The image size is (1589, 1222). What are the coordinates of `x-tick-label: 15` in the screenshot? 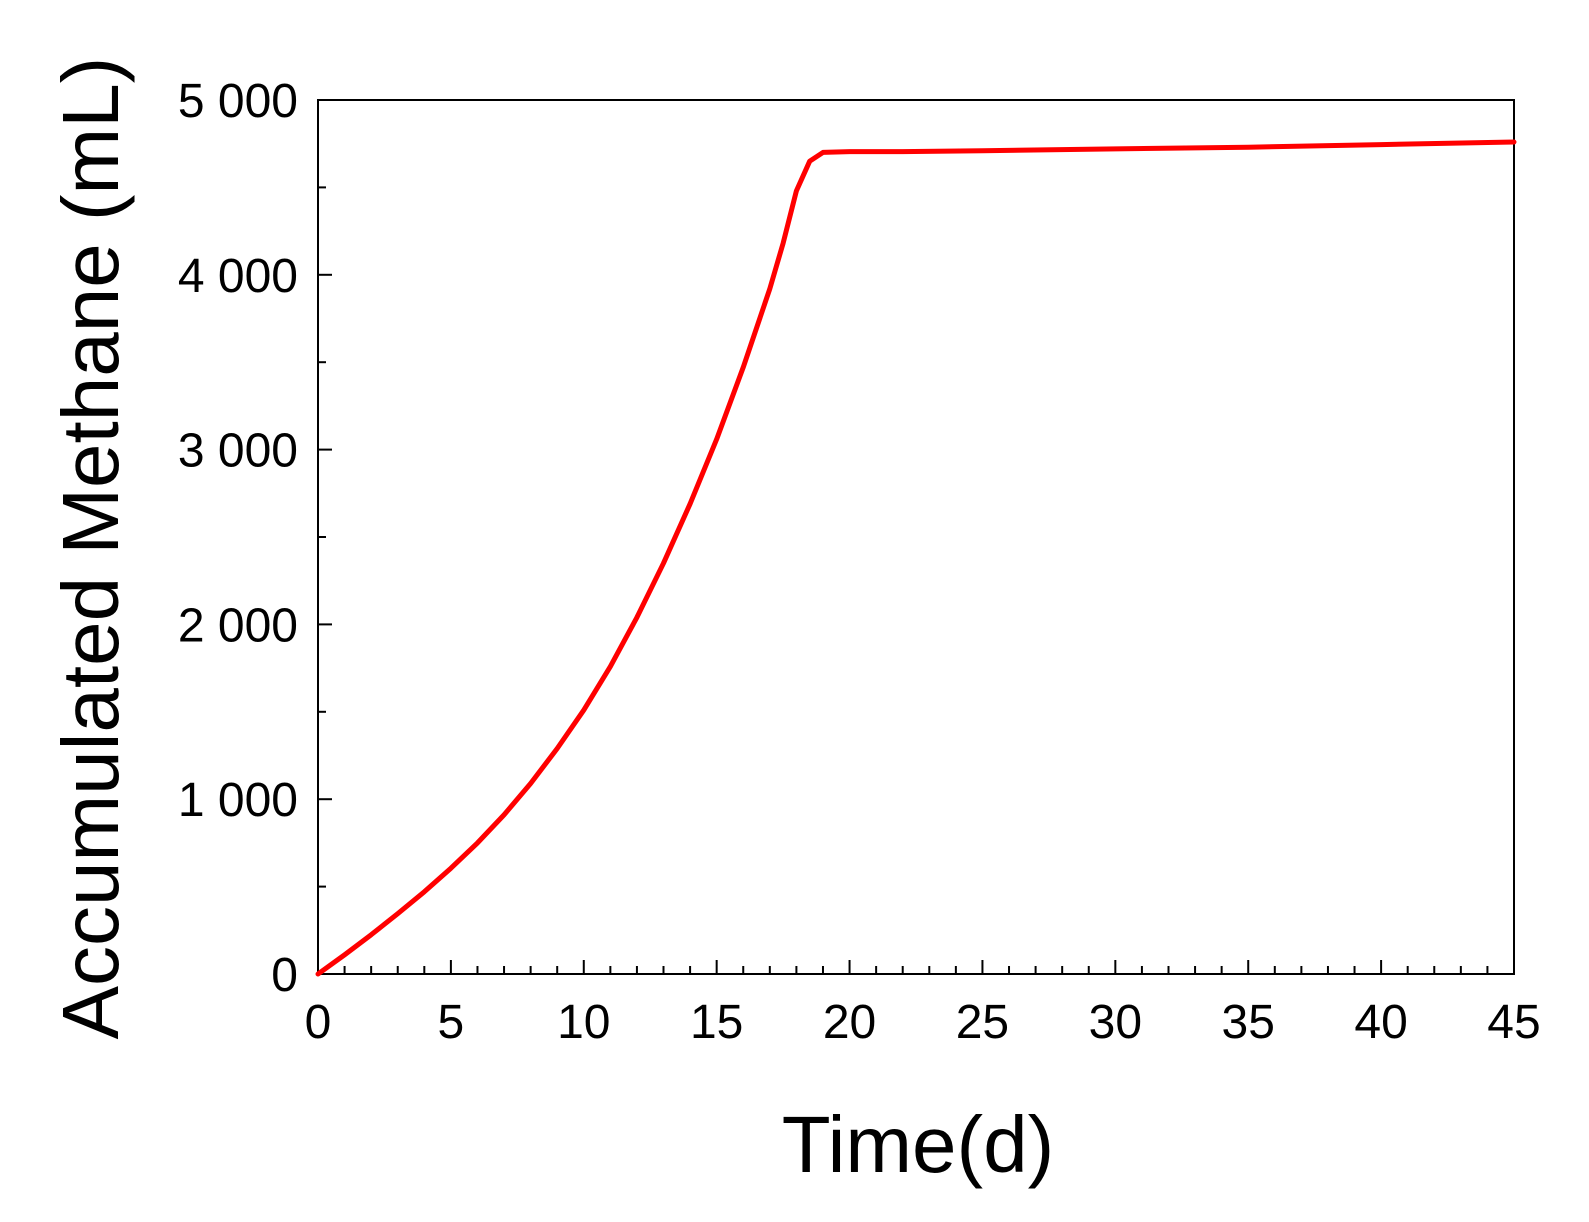 It's located at (716, 1022).